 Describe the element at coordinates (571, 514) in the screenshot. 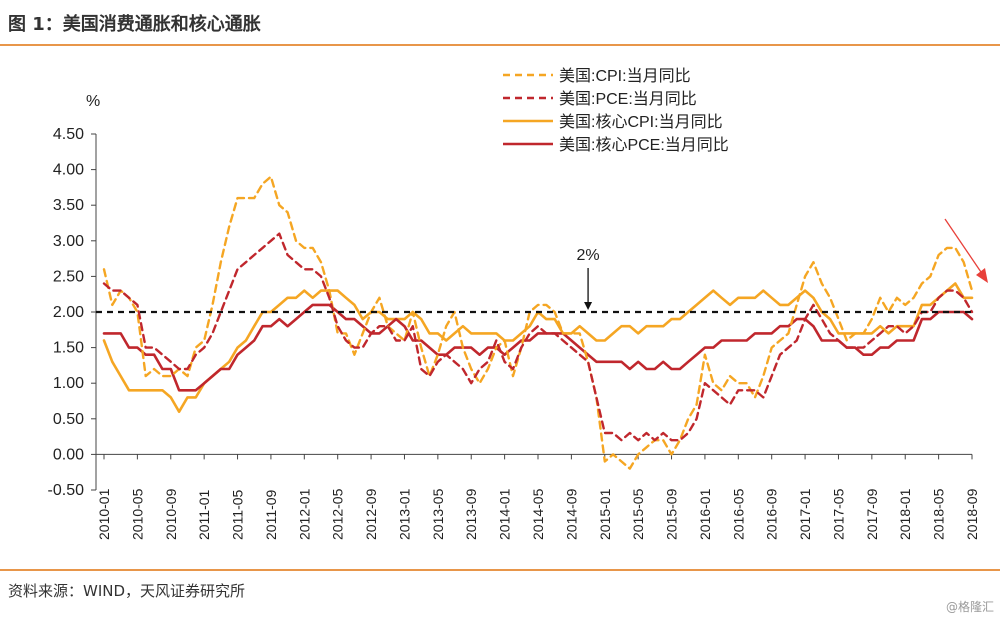

I see `x-tick-label: 2014-09` at that location.